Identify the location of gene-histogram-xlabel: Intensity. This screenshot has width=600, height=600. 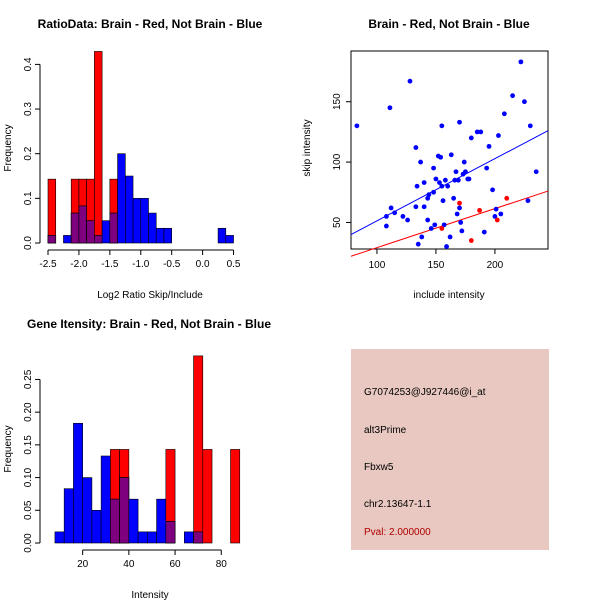
(149, 595).